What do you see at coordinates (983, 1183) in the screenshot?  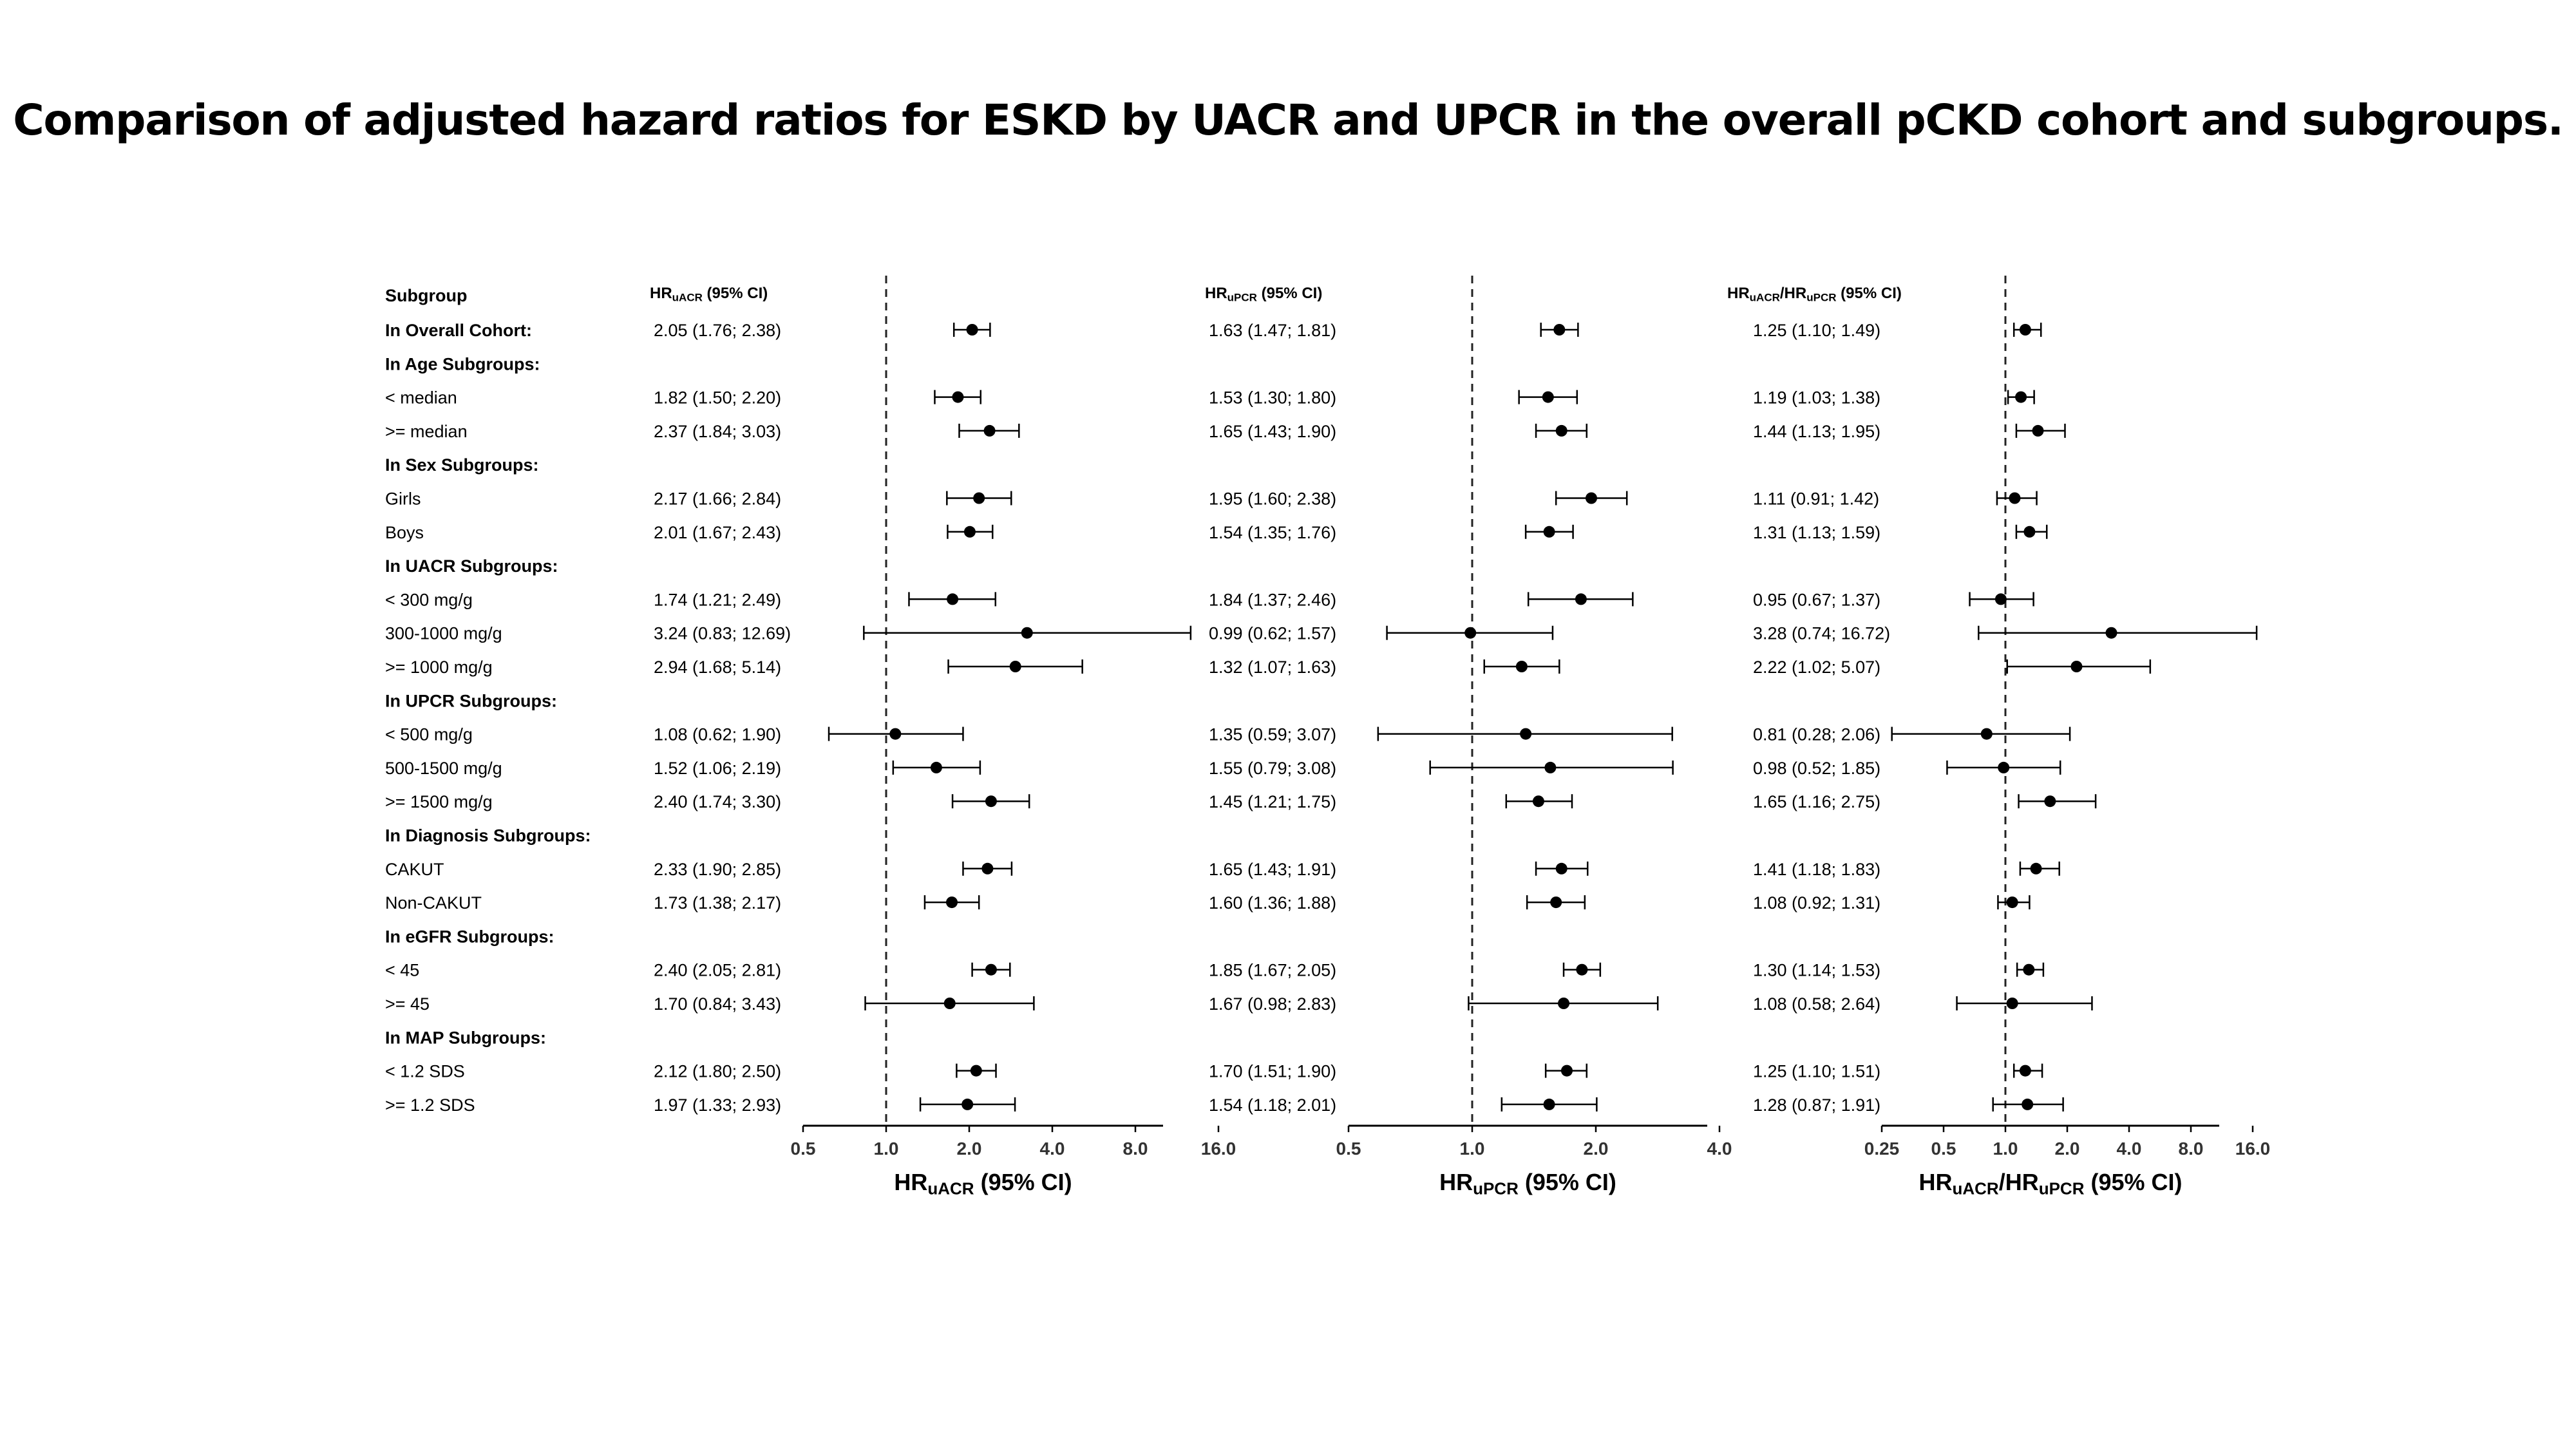 I see `x-axis-label: HRuACR (95% CI)` at bounding box center [983, 1183].